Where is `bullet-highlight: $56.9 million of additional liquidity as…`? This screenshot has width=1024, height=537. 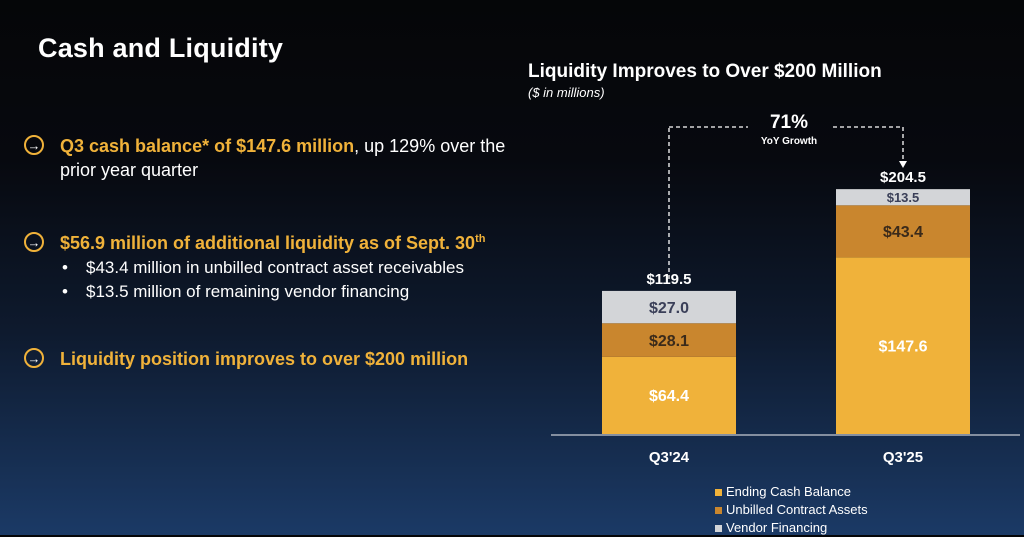 bullet-highlight: $56.9 million of additional liquidity as… is located at coordinates (268, 243).